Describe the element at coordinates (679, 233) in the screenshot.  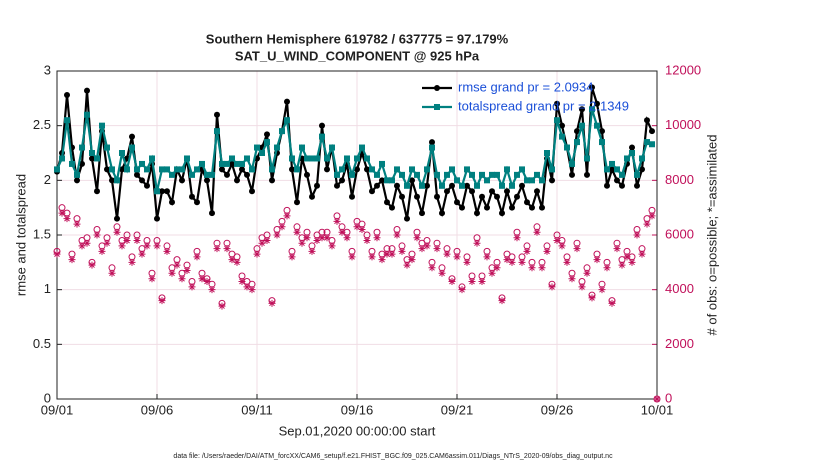
I see `y2-tick-label: 6000` at that location.